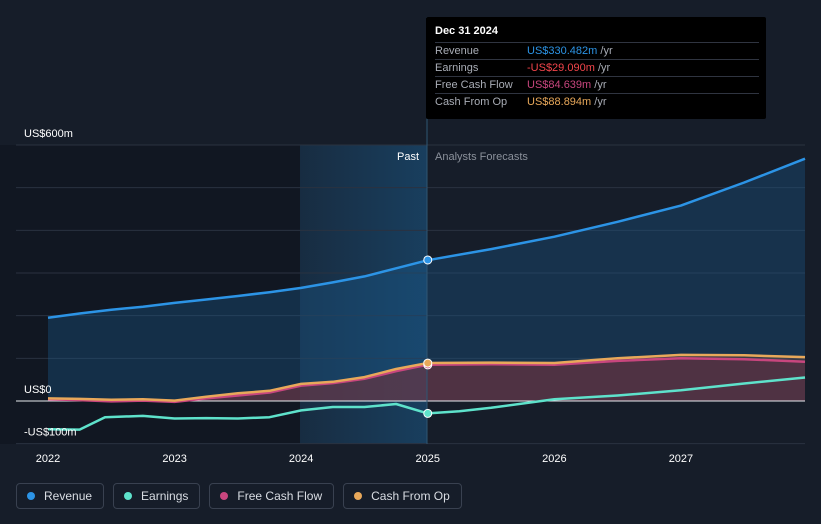  Describe the element at coordinates (50, 283) in the screenshot. I see `y-axis-labels: US$600m US$0 -US$100m` at that location.